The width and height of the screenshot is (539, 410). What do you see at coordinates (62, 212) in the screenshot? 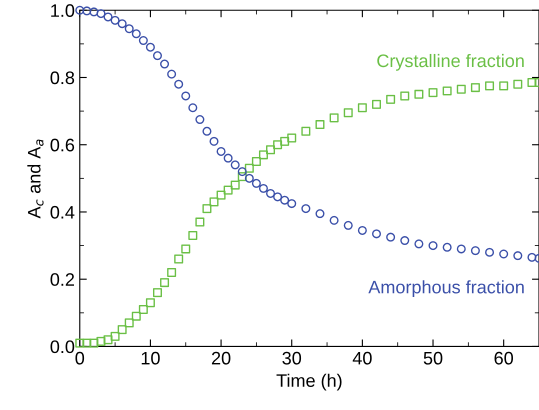
I see `y-tick-label: 0.4` at bounding box center [62, 212].